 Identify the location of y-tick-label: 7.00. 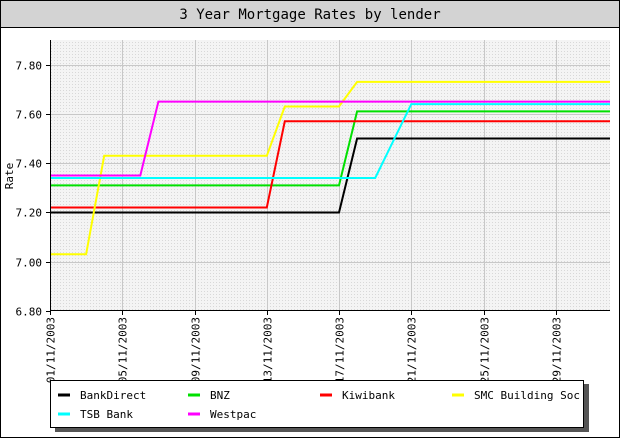
(29, 263).